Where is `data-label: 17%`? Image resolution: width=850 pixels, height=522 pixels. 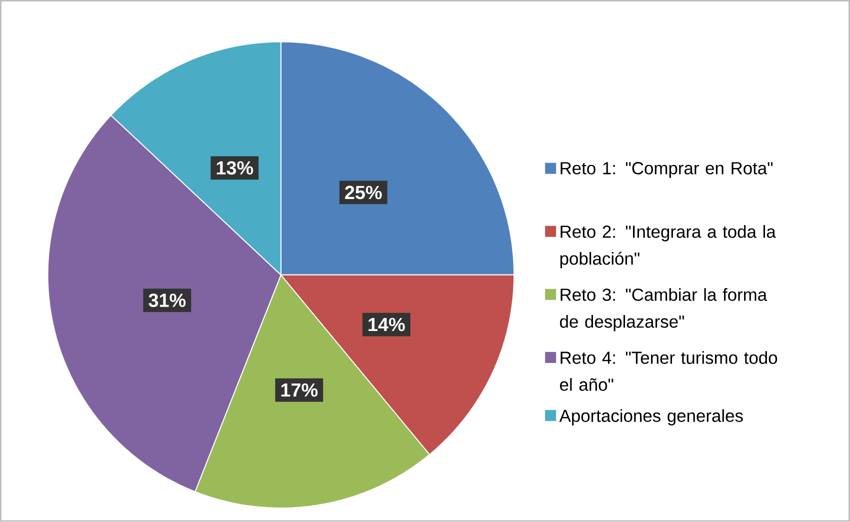
data-label: 17% is located at coordinates (299, 390).